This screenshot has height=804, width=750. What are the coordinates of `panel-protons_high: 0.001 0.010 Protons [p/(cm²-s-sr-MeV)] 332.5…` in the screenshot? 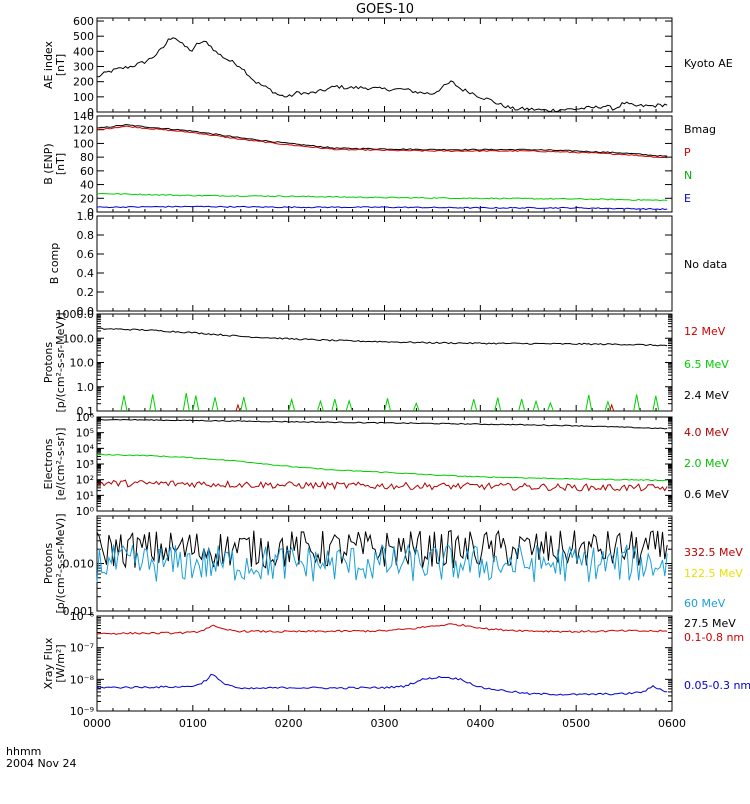 It's located at (392, 572).